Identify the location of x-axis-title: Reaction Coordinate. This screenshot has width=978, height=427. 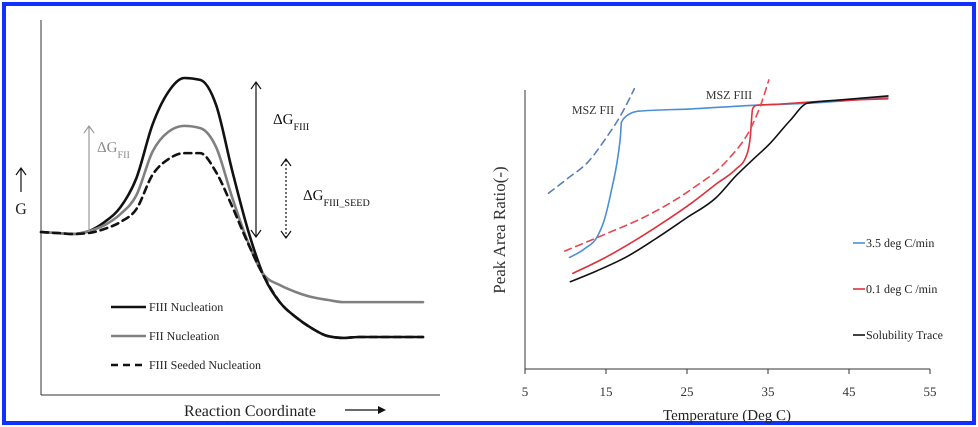
(250, 411).